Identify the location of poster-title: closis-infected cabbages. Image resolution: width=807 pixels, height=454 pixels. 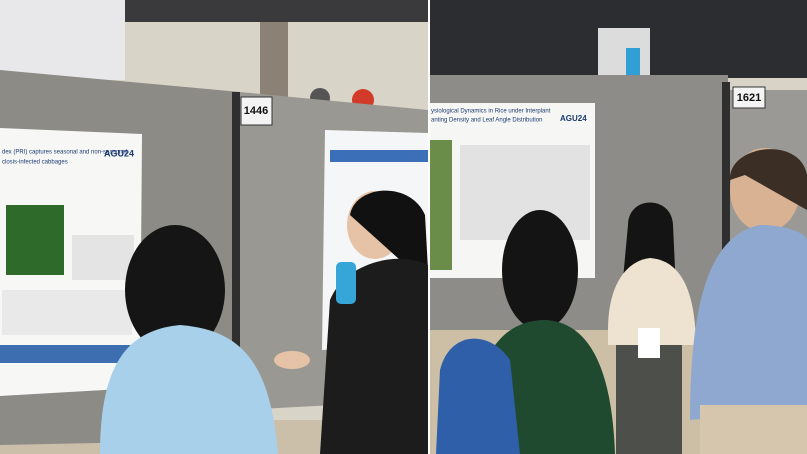
(35, 163).